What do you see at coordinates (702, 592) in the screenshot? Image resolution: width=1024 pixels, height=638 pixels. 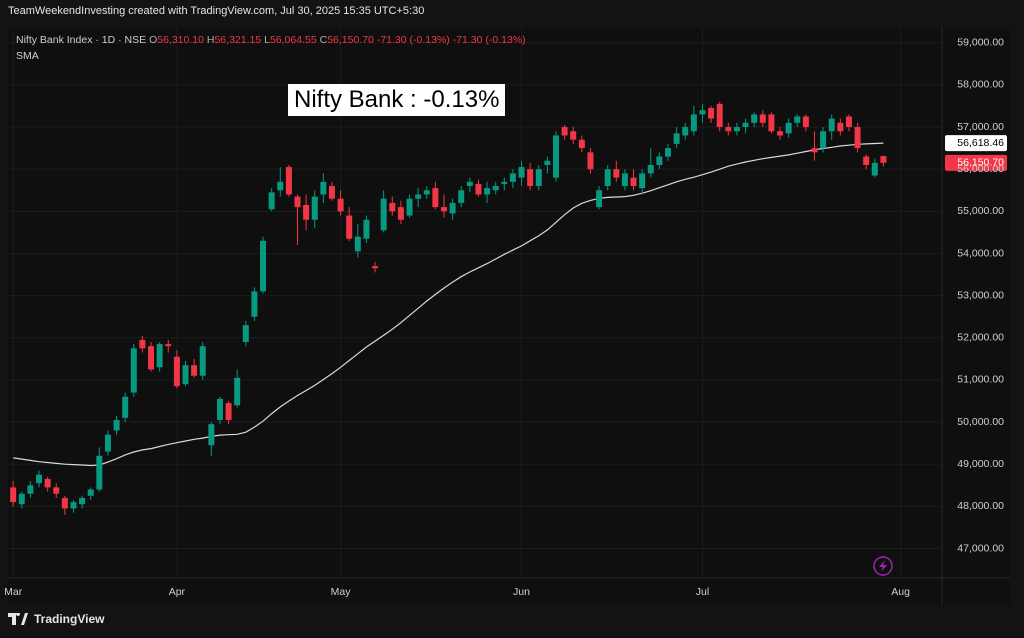 I see `x-tick-label: Jul` at bounding box center [702, 592].